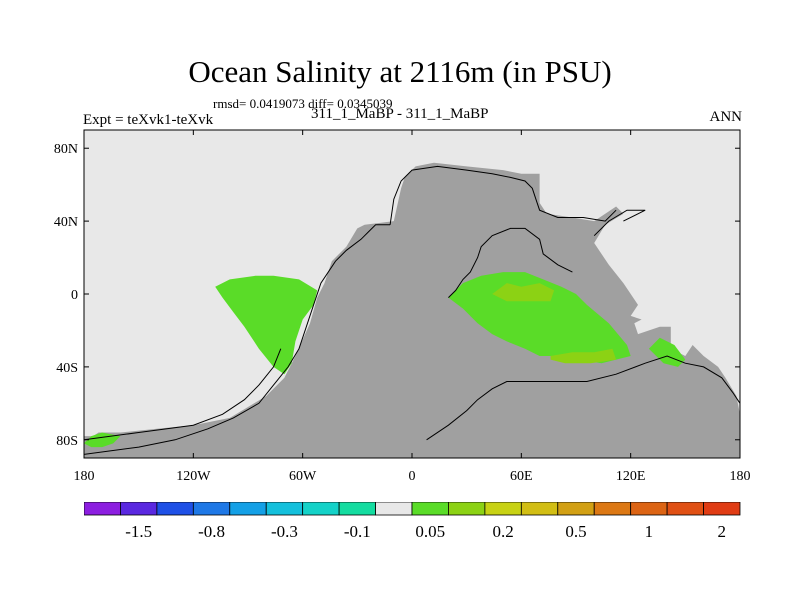 This screenshot has height=600, width=800. What do you see at coordinates (412, 476) in the screenshot?
I see `x-tick-label: 0` at bounding box center [412, 476].